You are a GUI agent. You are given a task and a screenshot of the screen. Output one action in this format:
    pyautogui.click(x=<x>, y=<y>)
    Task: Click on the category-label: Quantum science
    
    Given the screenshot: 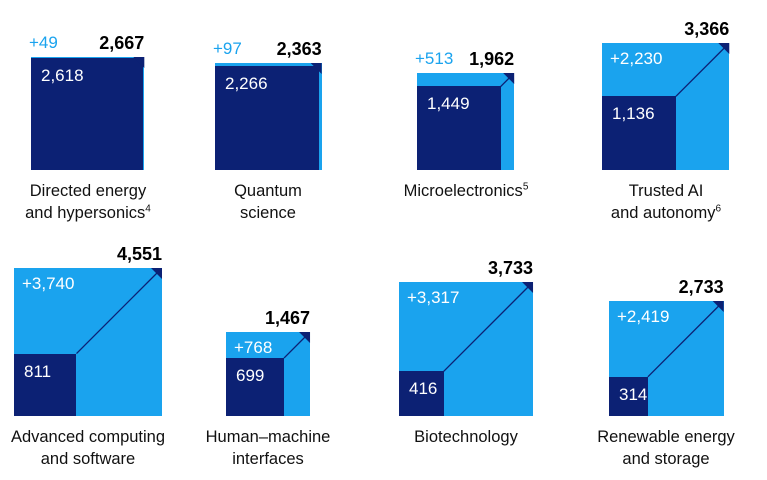 What is the action you would take?
    pyautogui.click(x=268, y=202)
    